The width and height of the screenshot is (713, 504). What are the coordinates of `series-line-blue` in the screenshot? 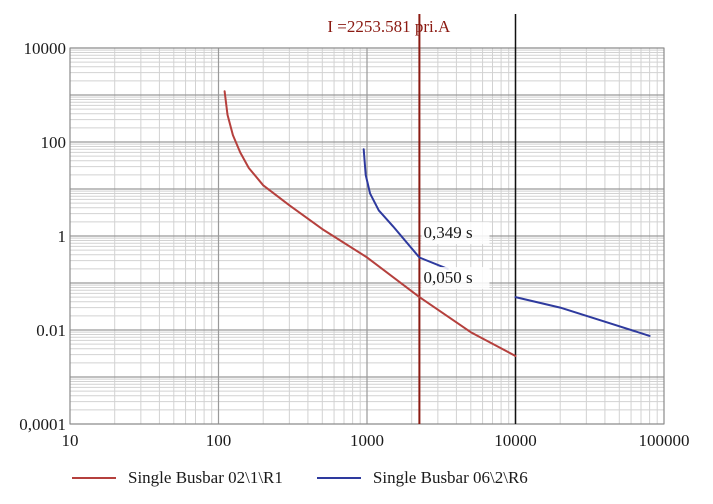 It's located at (405, 209).